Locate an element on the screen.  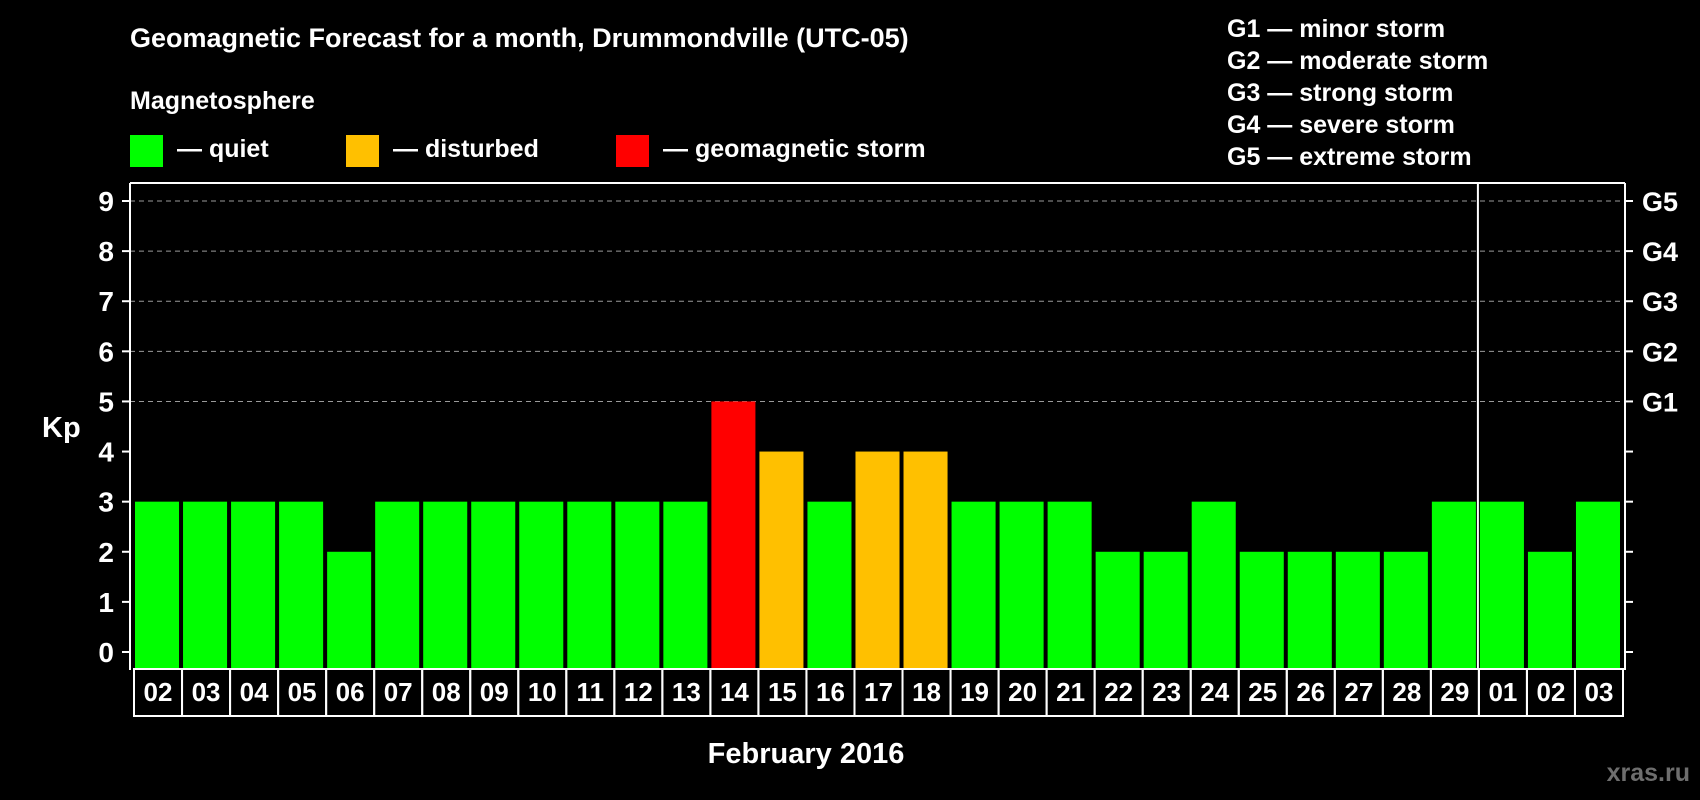
x-tick-label-25: 27 is located at coordinates (1358, 692).